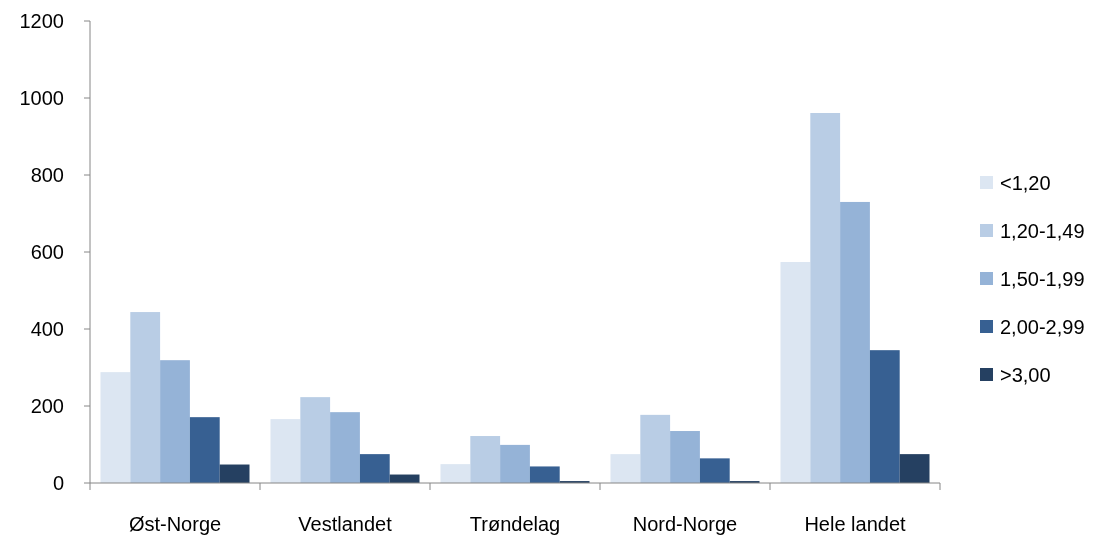 The height and width of the screenshot is (535, 1107). What do you see at coordinates (1042, 231) in the screenshot?
I see `legend-label: 1,20-1,49` at bounding box center [1042, 231].